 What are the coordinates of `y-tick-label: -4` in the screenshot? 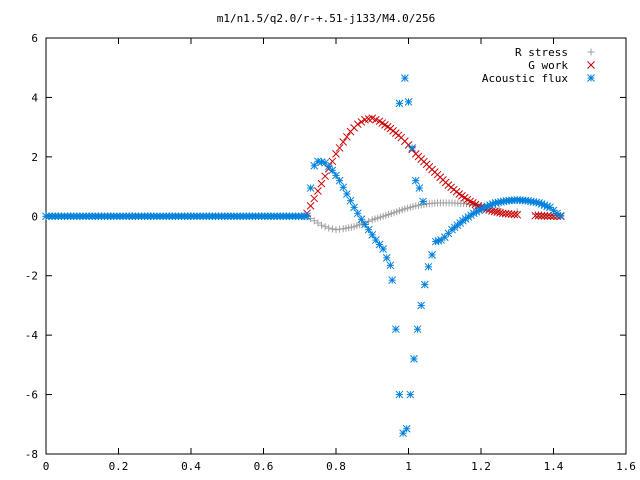 It's located at (32, 335).